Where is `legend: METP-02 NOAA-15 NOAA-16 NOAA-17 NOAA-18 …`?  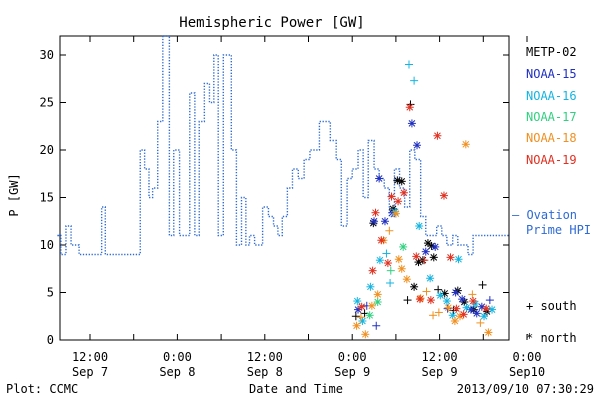
legend: METP-02 NOAA-15 NOAA-16 NOAA-17 NOAA-18 … is located at coordinates (551, 195).